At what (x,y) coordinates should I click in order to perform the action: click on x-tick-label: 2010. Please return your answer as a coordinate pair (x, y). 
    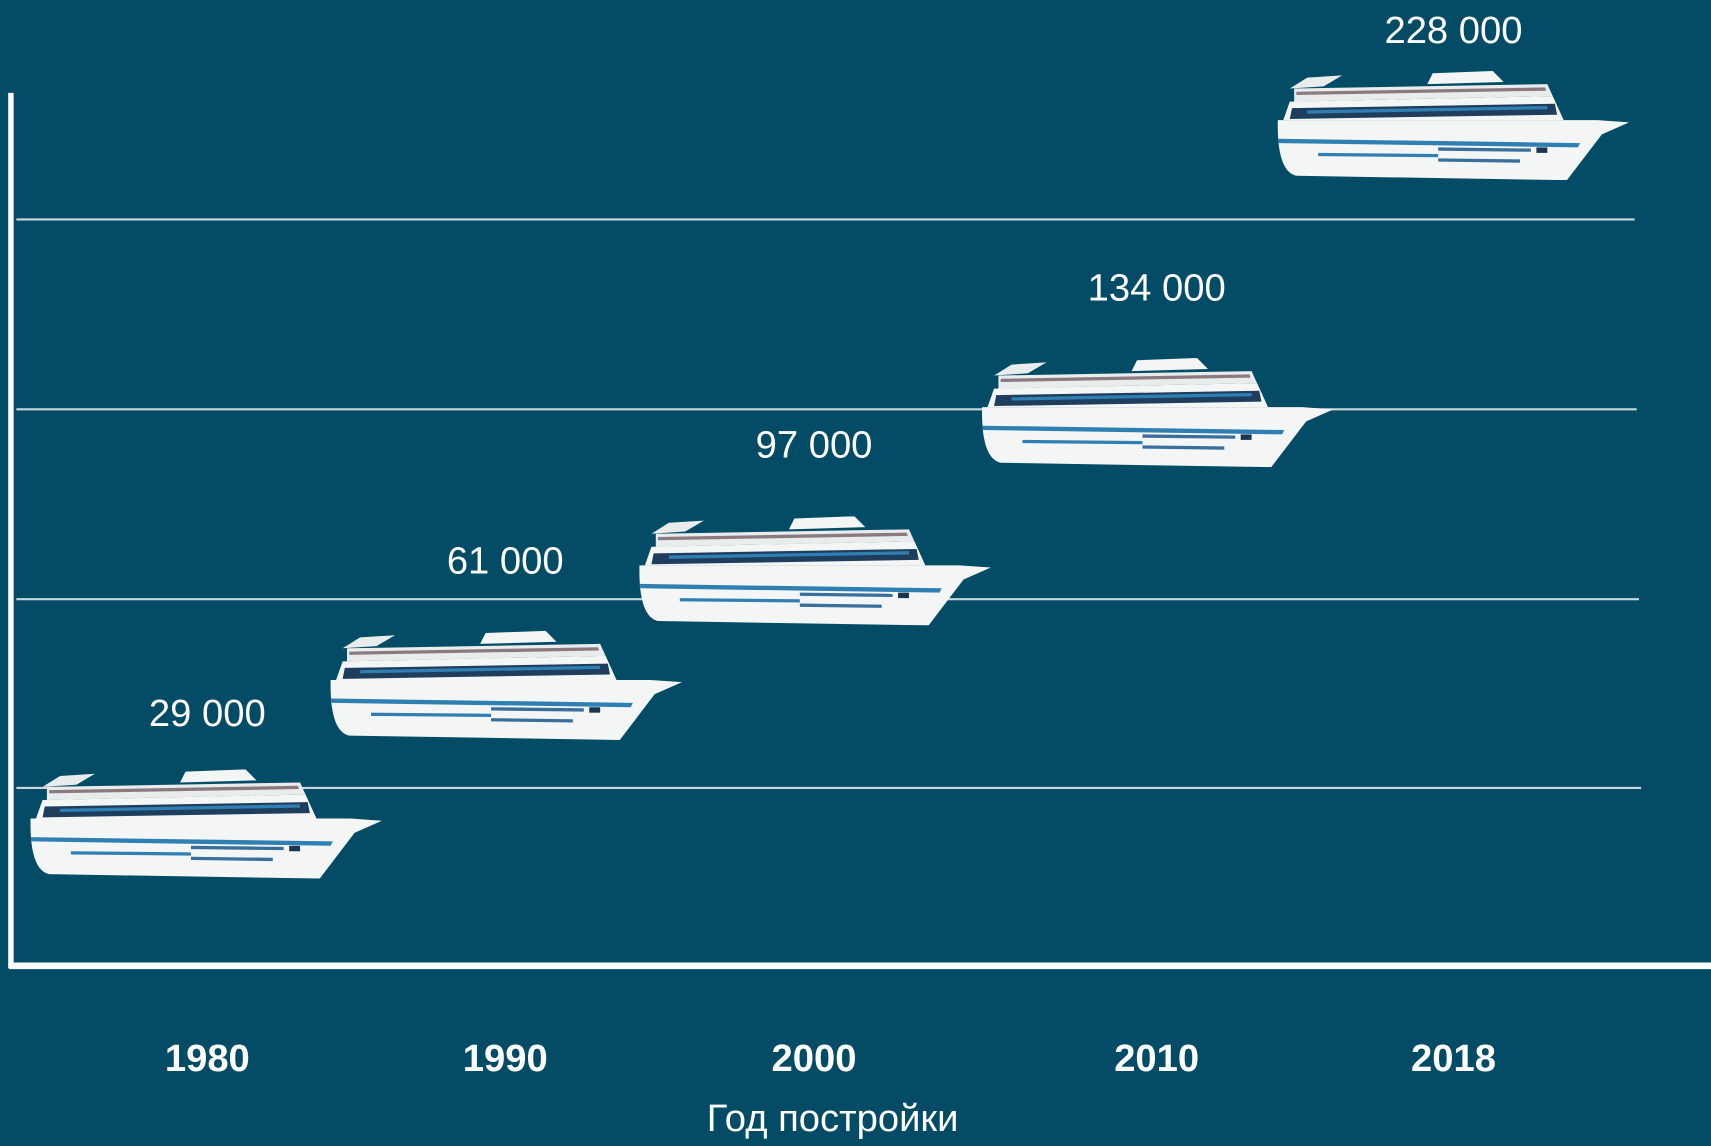
    Looking at the image, I should click on (1156, 1058).